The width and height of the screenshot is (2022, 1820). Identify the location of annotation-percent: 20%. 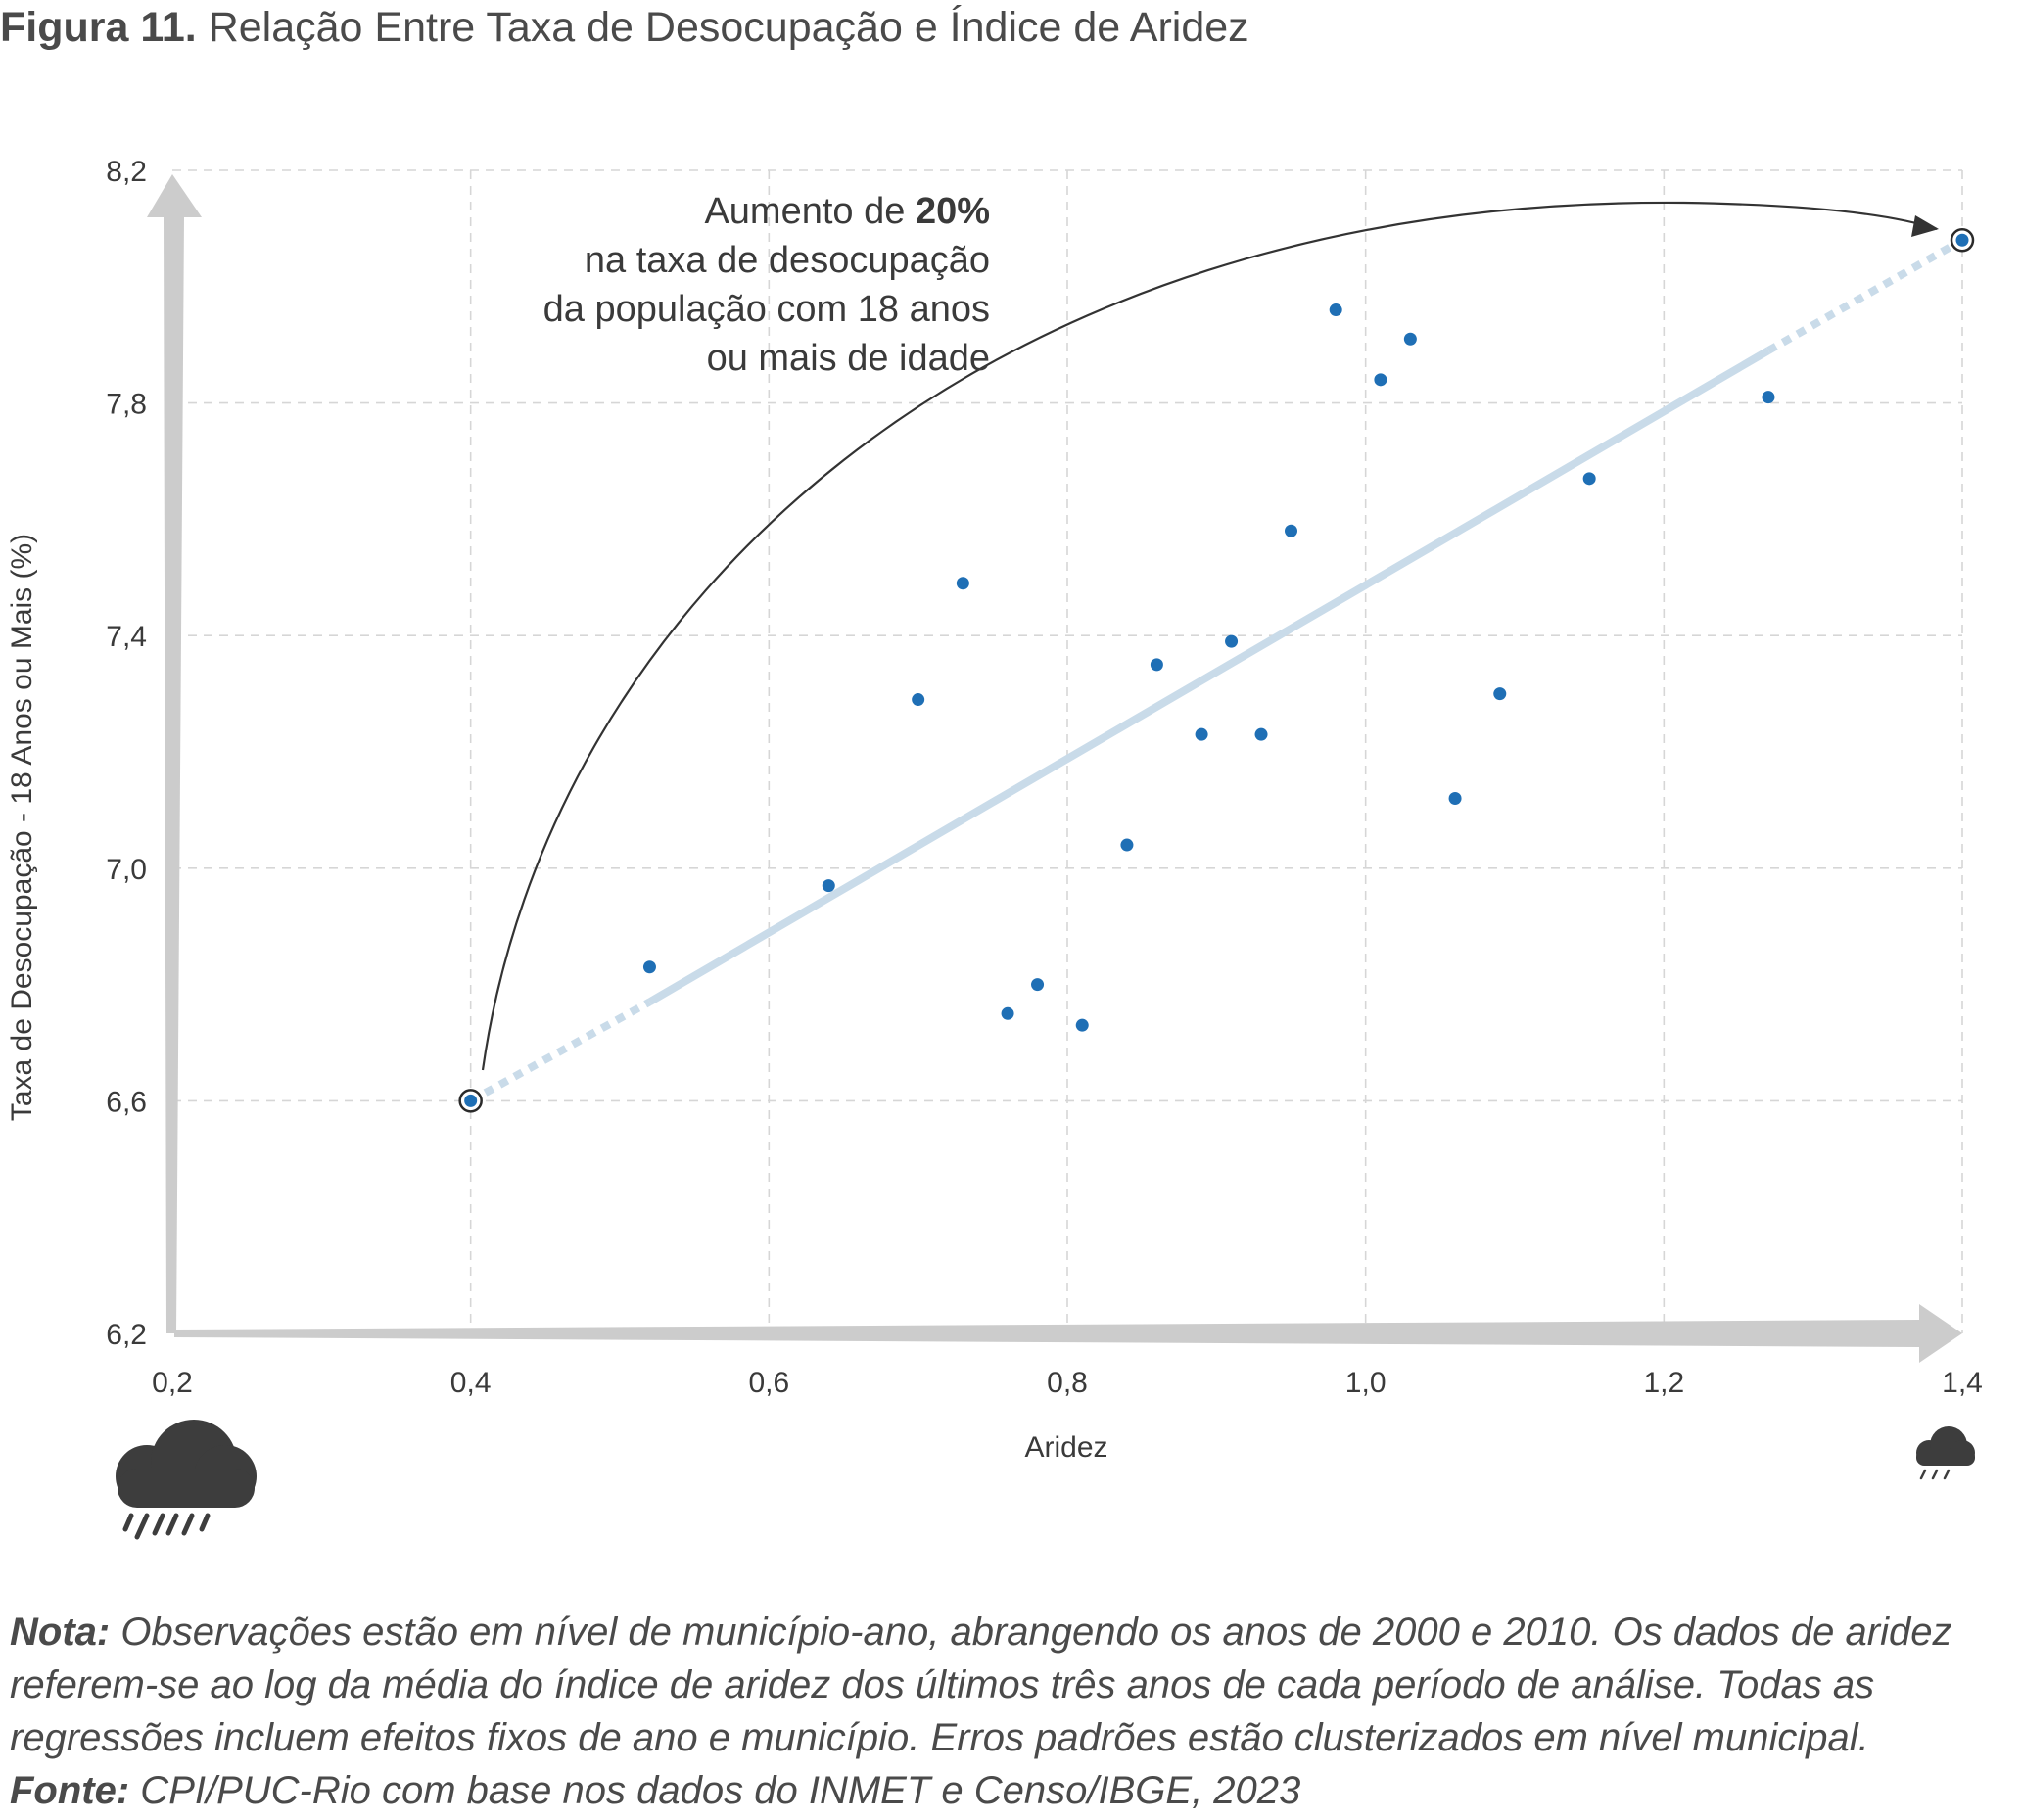
(953, 211).